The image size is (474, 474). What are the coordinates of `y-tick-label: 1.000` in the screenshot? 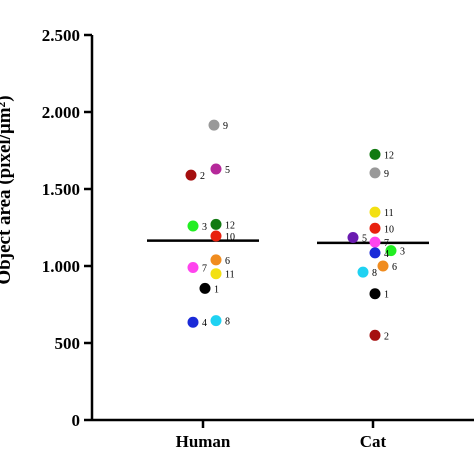 It's located at (61, 266).